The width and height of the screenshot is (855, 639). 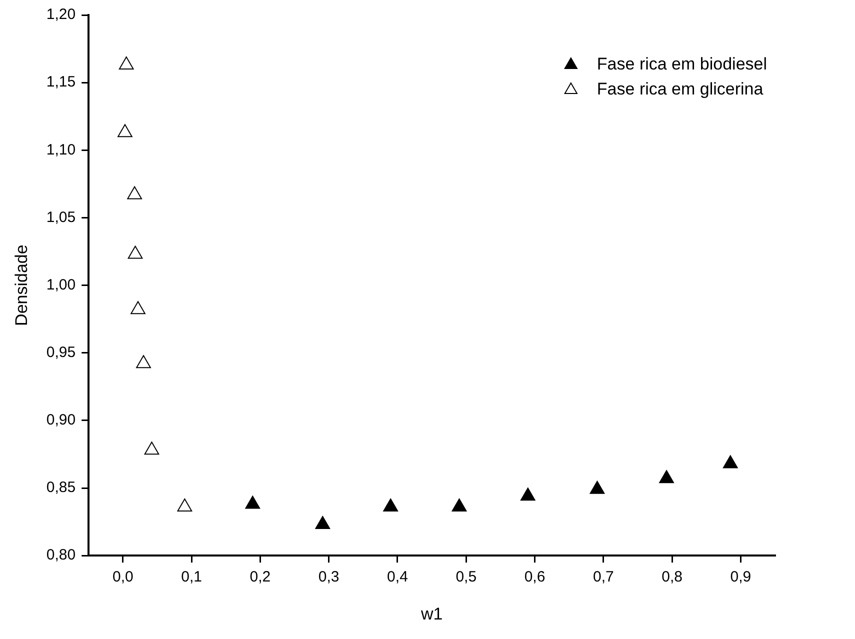 I want to click on x-tick-label: 0,4, so click(x=397, y=577).